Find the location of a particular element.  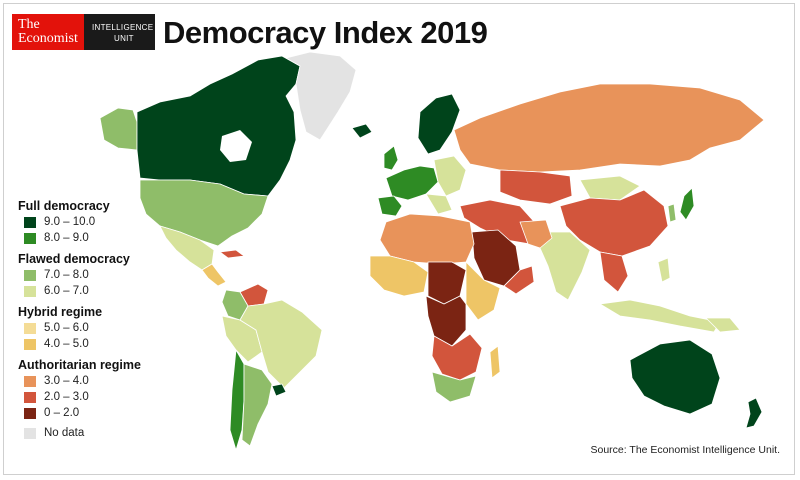

chart-title: Democracy Index 2019 is located at coordinates (325, 32).